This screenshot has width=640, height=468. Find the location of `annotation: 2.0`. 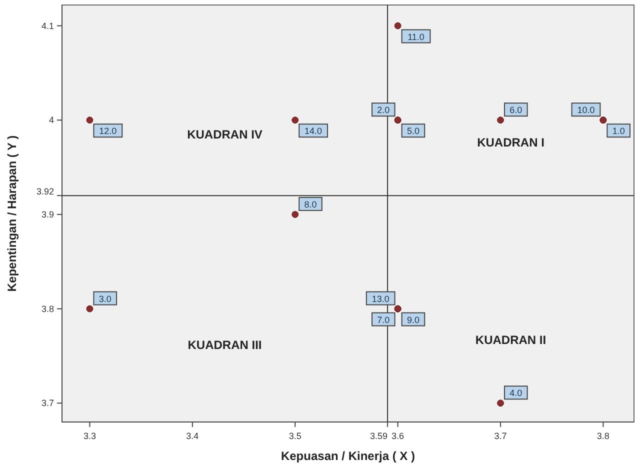

annotation: 2.0 is located at coordinates (383, 110).